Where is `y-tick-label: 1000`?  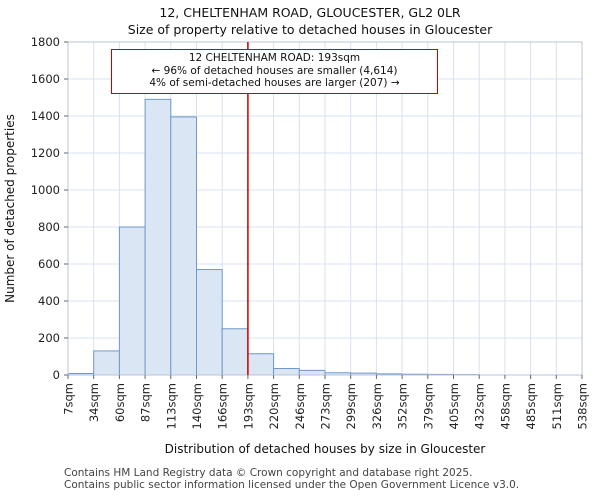
y-tick-label: 1000 is located at coordinates (45, 190).